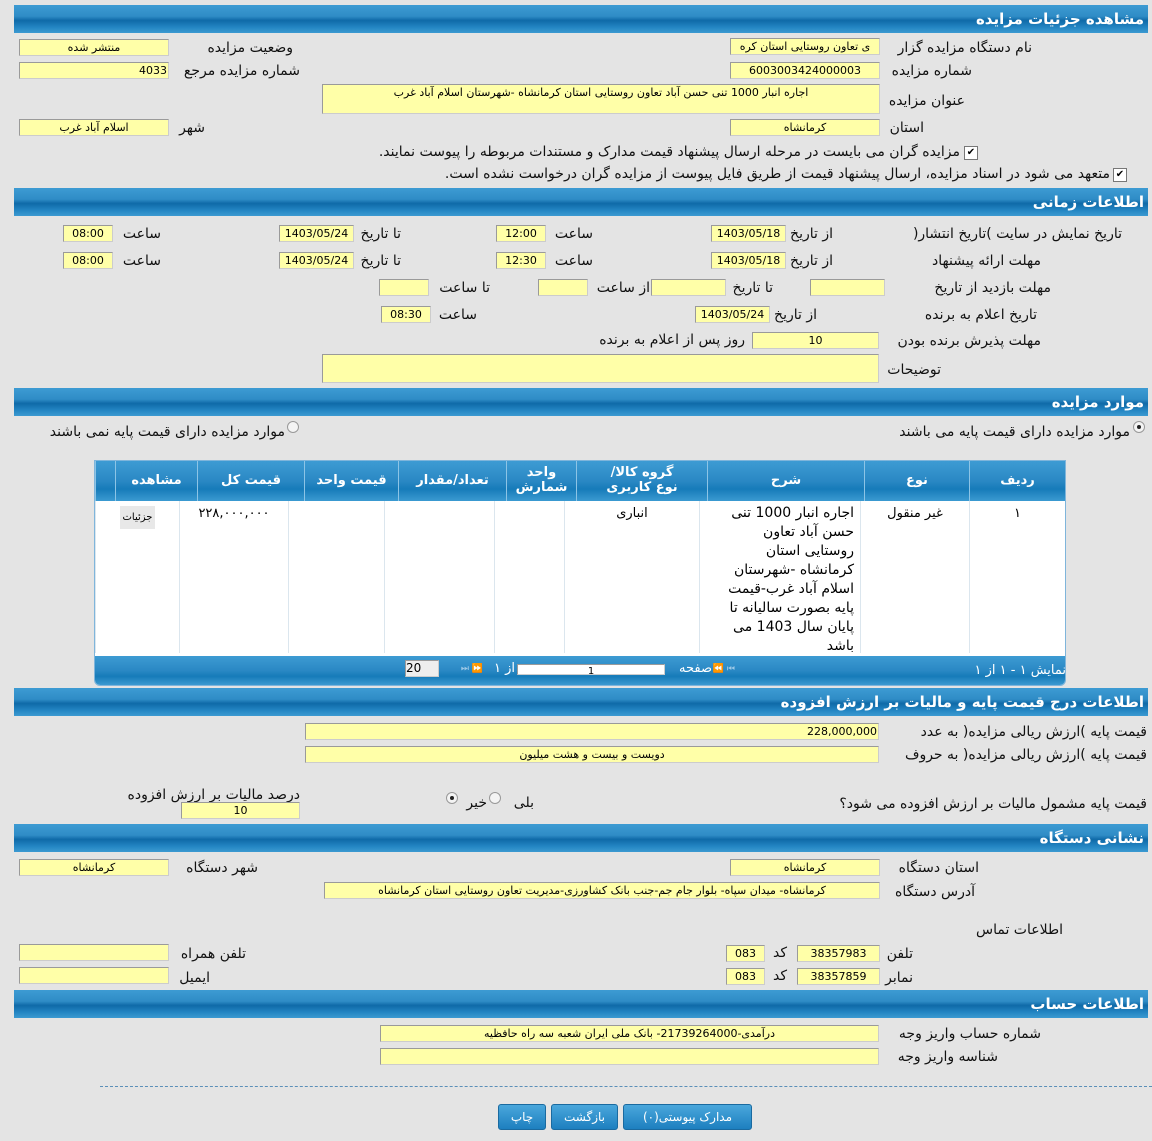  Describe the element at coordinates (94, 70) in the screenshot. I see `ref-field: 4033` at that location.